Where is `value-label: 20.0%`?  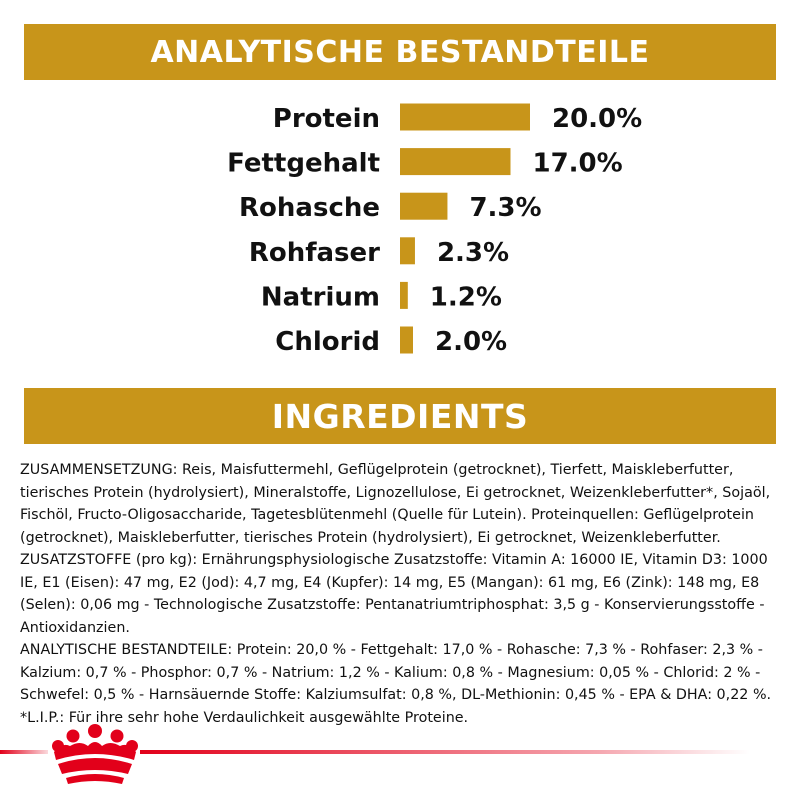 value-label: 20.0% is located at coordinates (597, 119).